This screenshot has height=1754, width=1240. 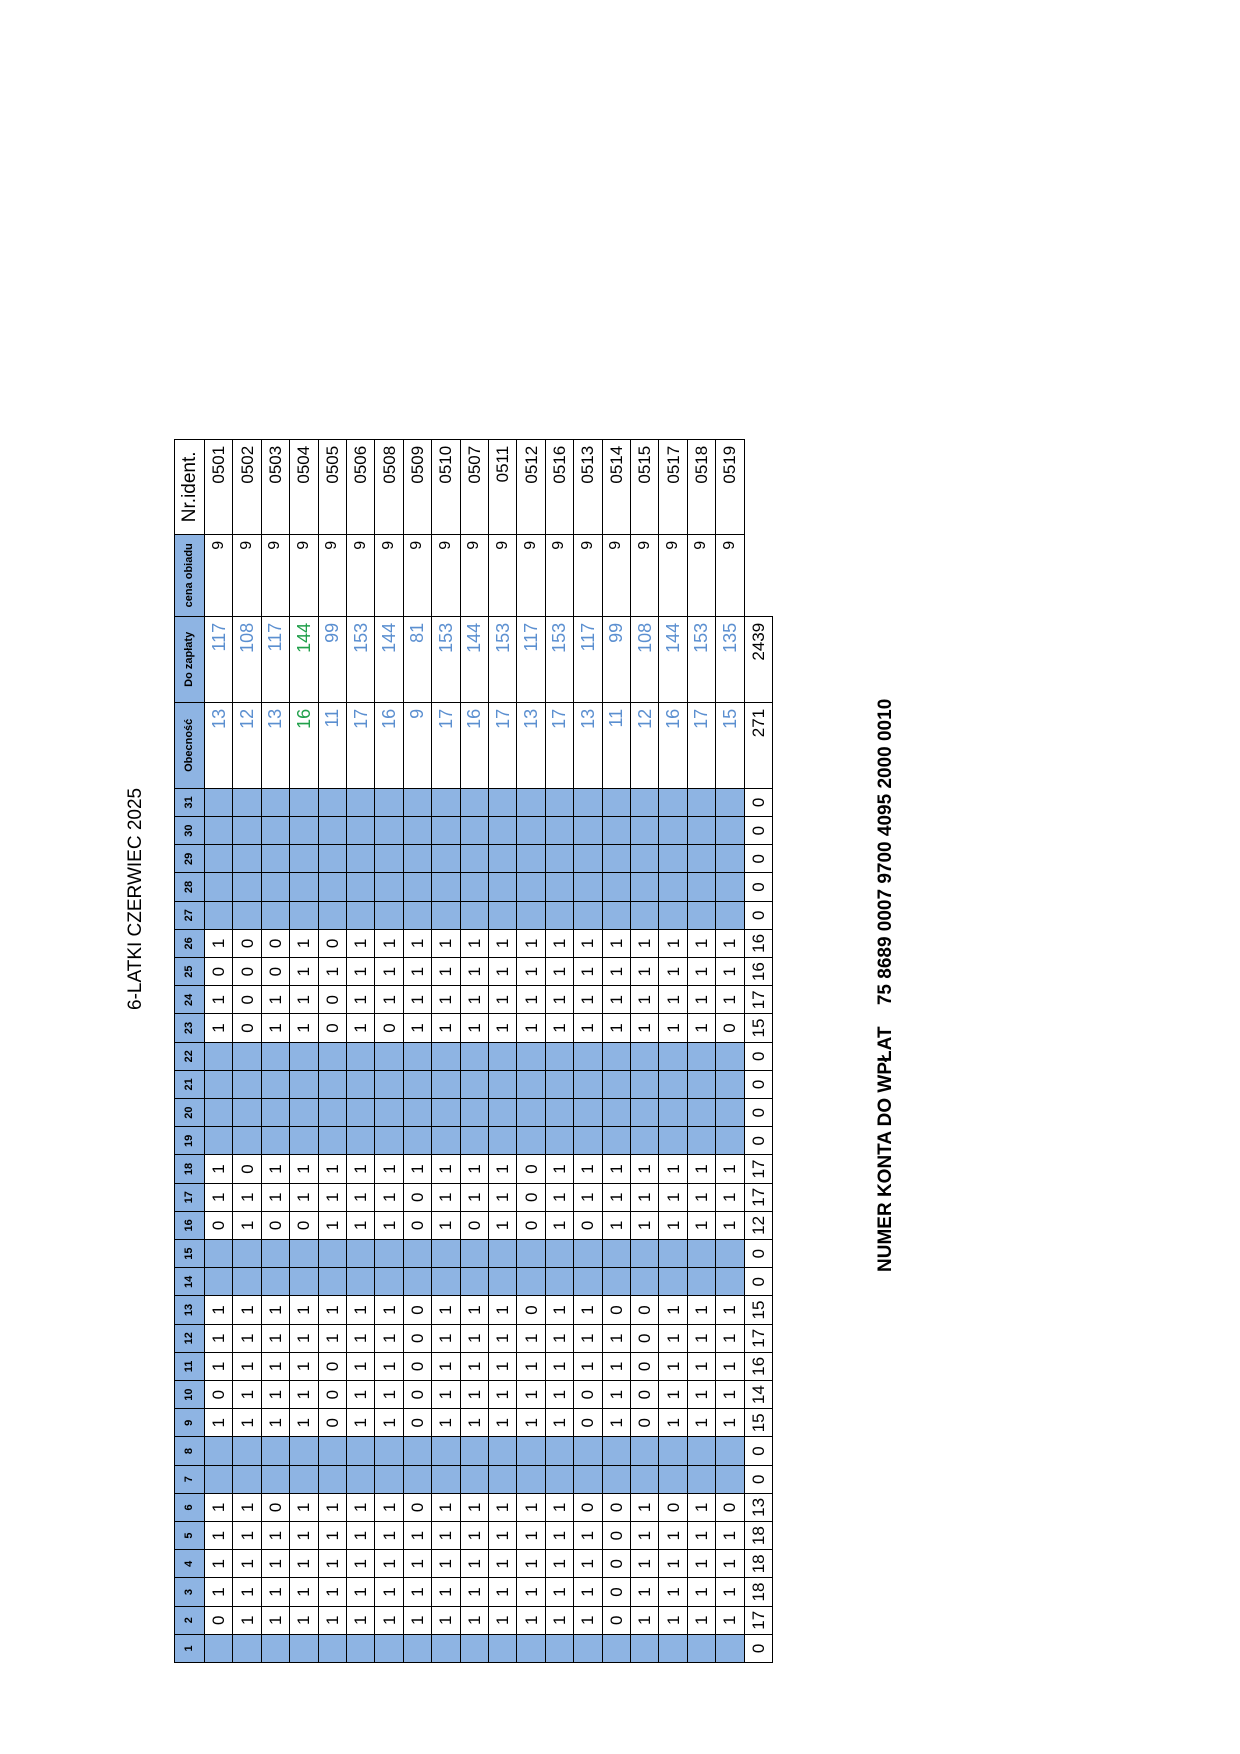 I want to click on day-header: 7, so click(x=189, y=1479).